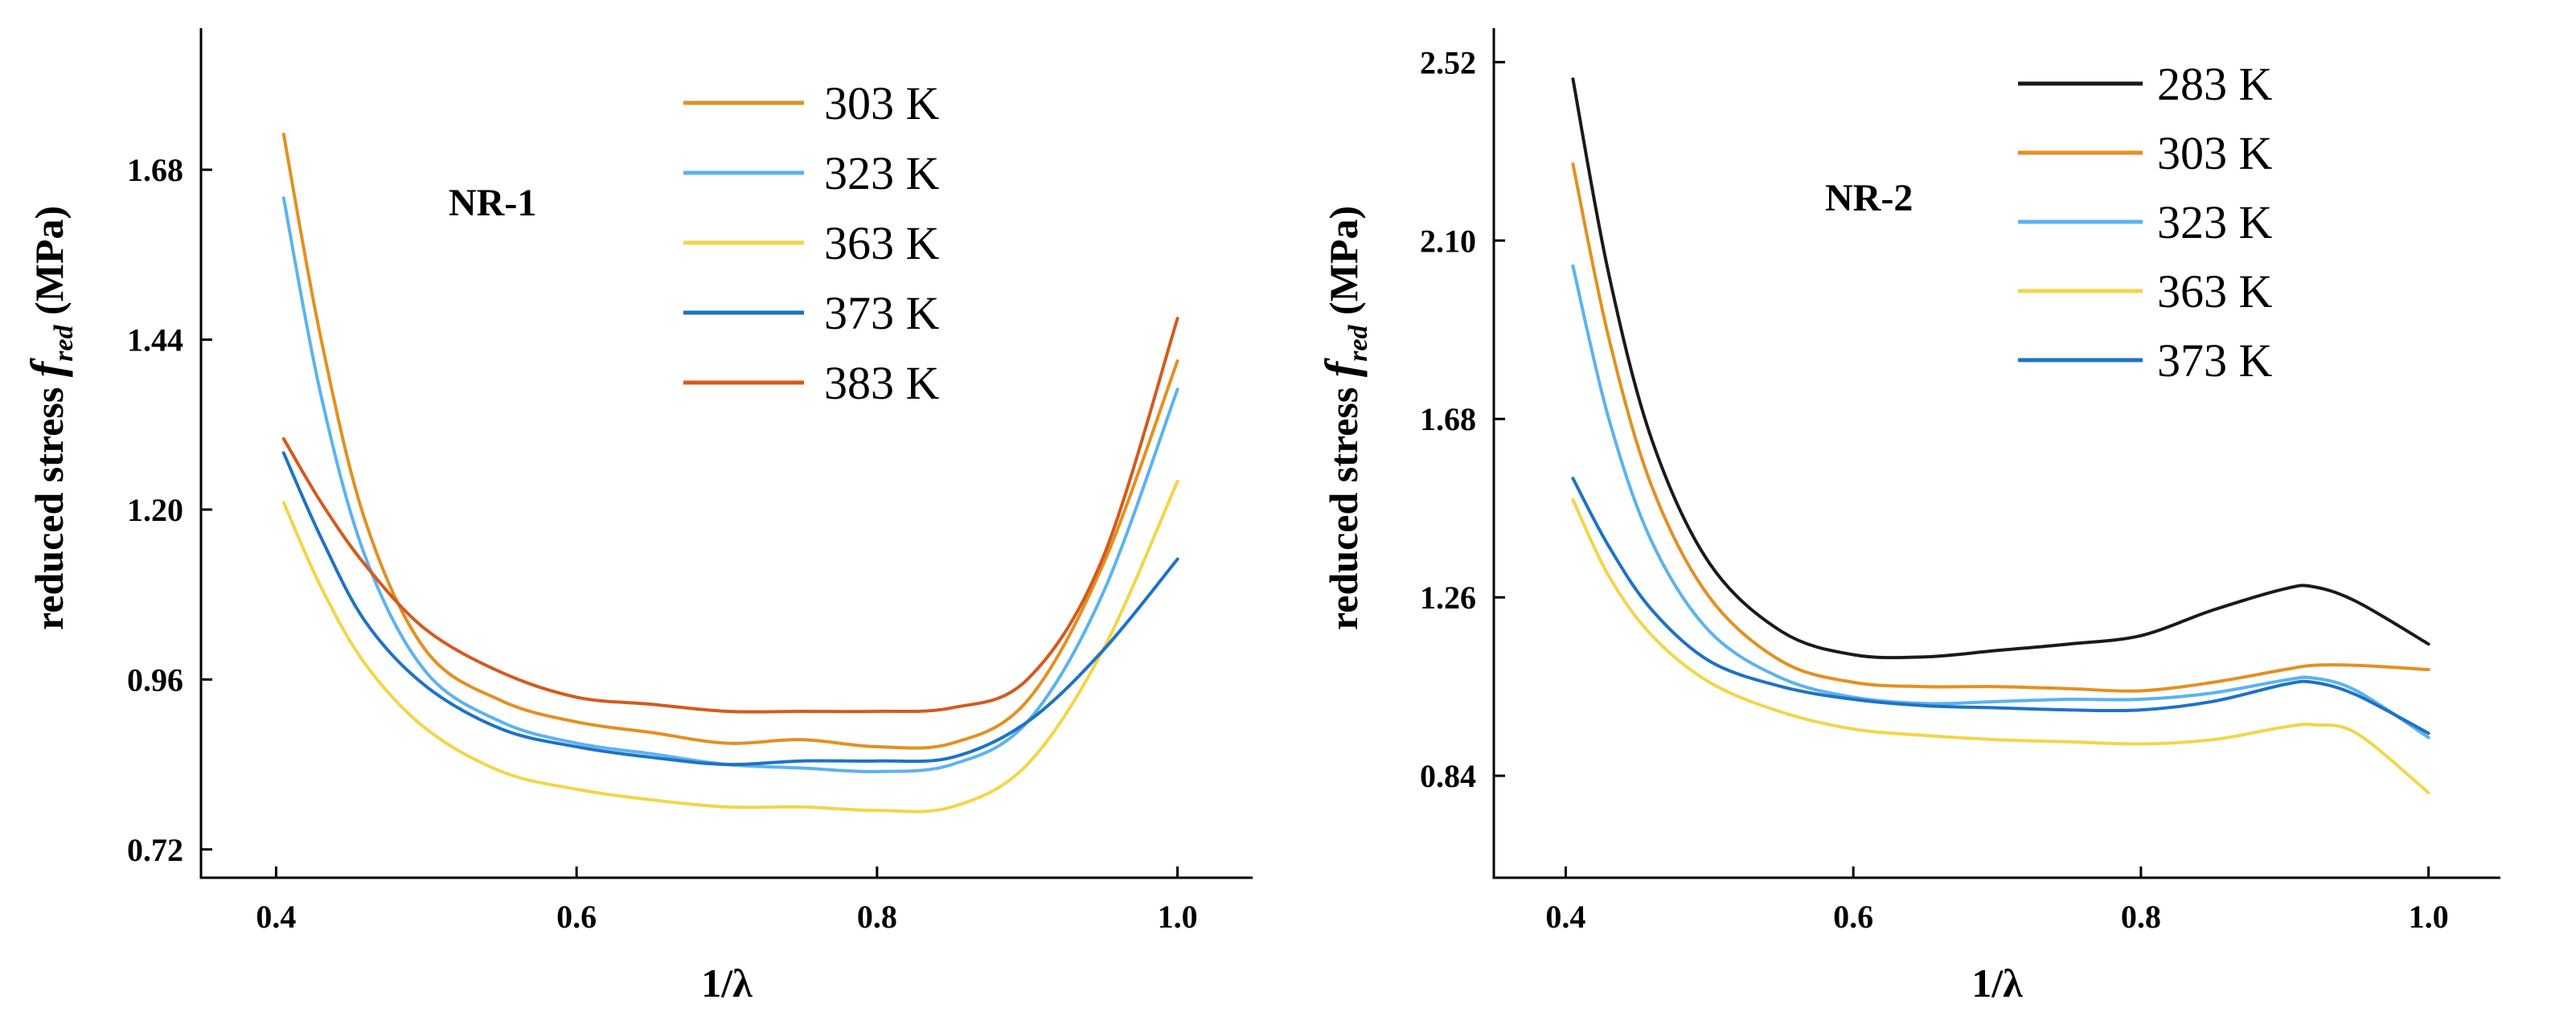 This screenshot has height=1020, width=2576. What do you see at coordinates (811, 243) in the screenshot?
I see `legend: 303 K 323 K 363 K 373 K 383 K` at bounding box center [811, 243].